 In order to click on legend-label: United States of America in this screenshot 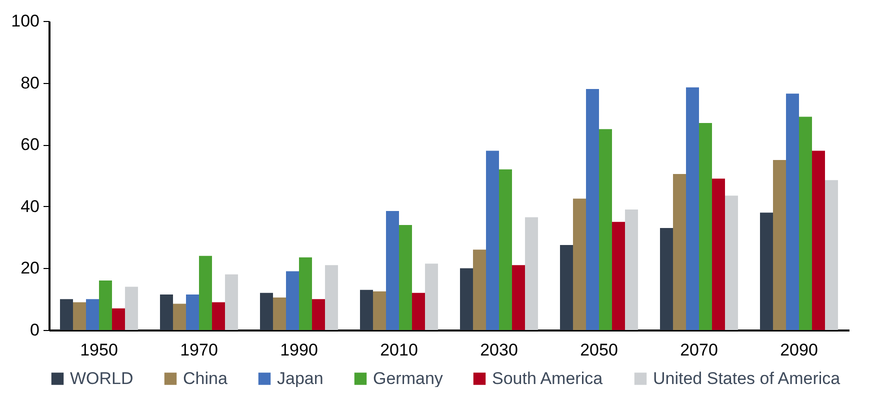, I will do `click(747, 378)`.